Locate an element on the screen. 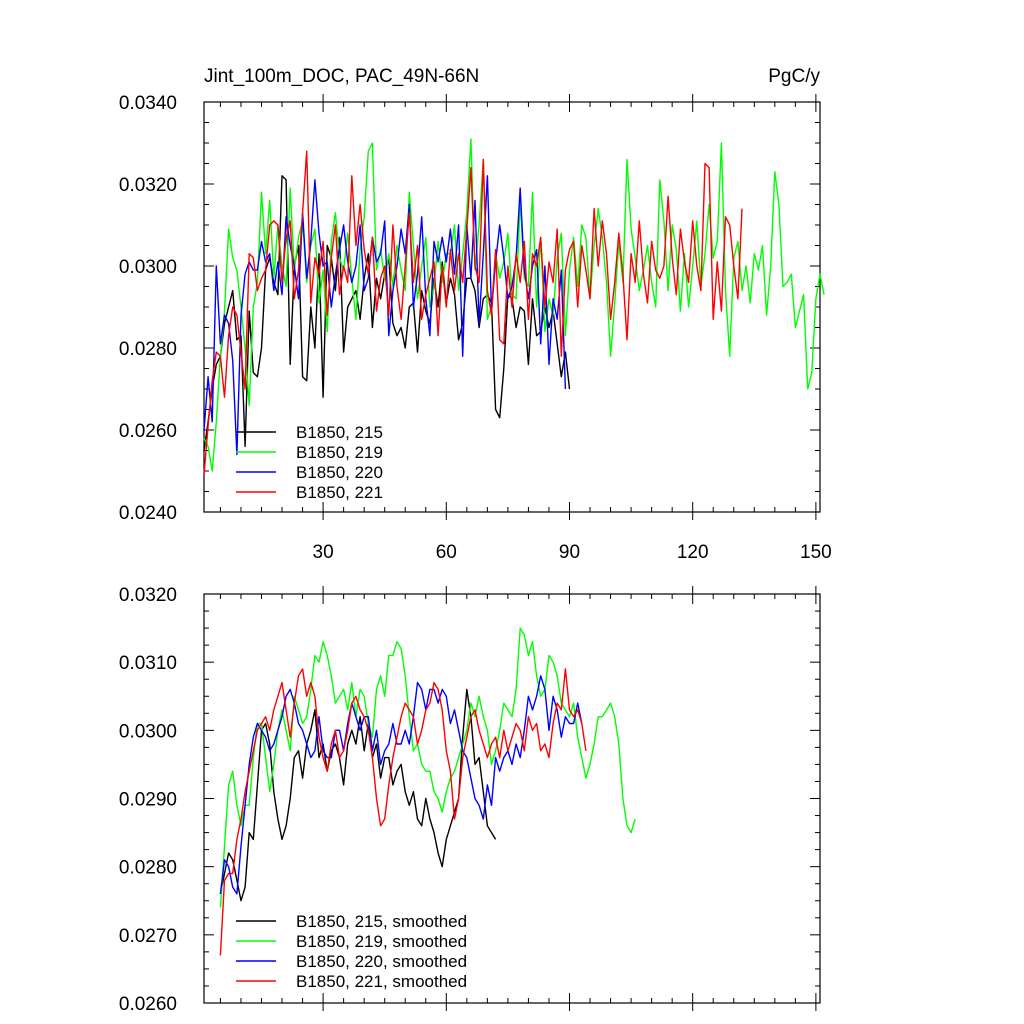 The image size is (1024, 1024). legend-label: B1850, 220 is located at coordinates (339, 472).